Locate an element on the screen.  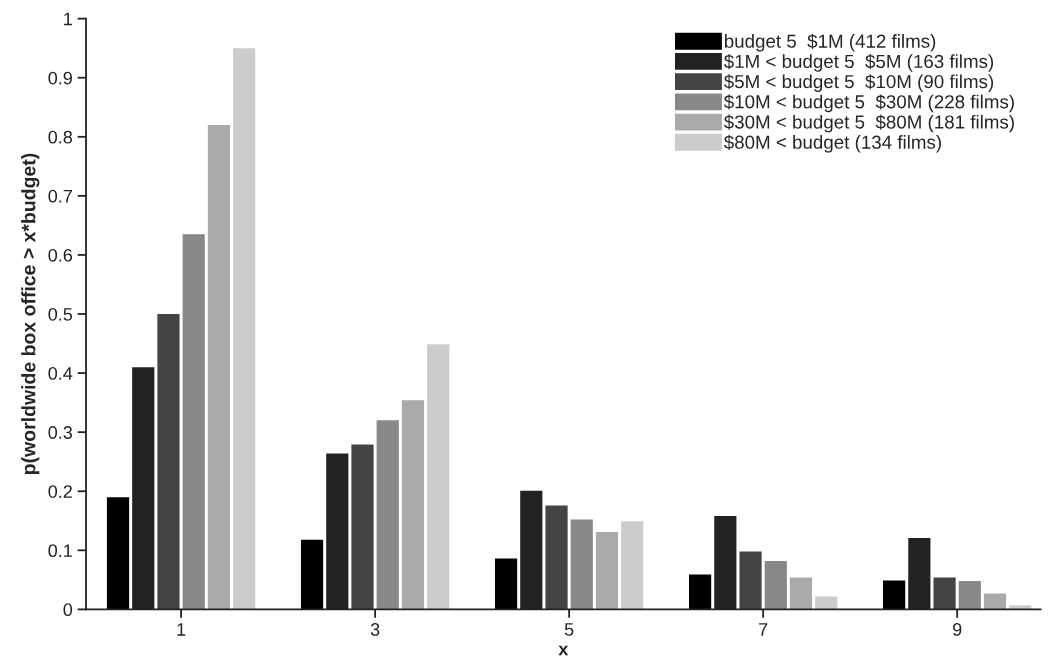
y-tick-label: 0.7 is located at coordinates (60, 196).